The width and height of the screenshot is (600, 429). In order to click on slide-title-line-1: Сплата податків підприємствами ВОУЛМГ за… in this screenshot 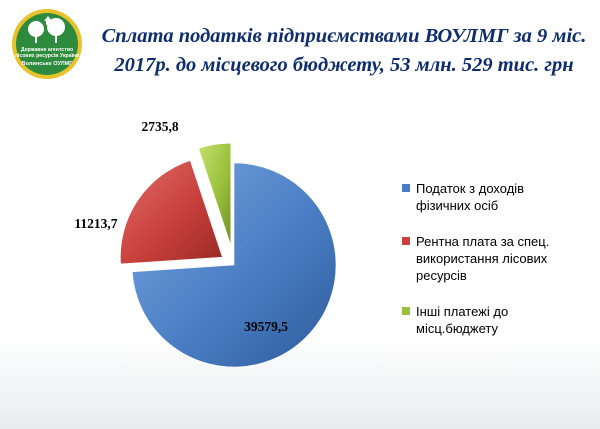, I will do `click(344, 36)`.